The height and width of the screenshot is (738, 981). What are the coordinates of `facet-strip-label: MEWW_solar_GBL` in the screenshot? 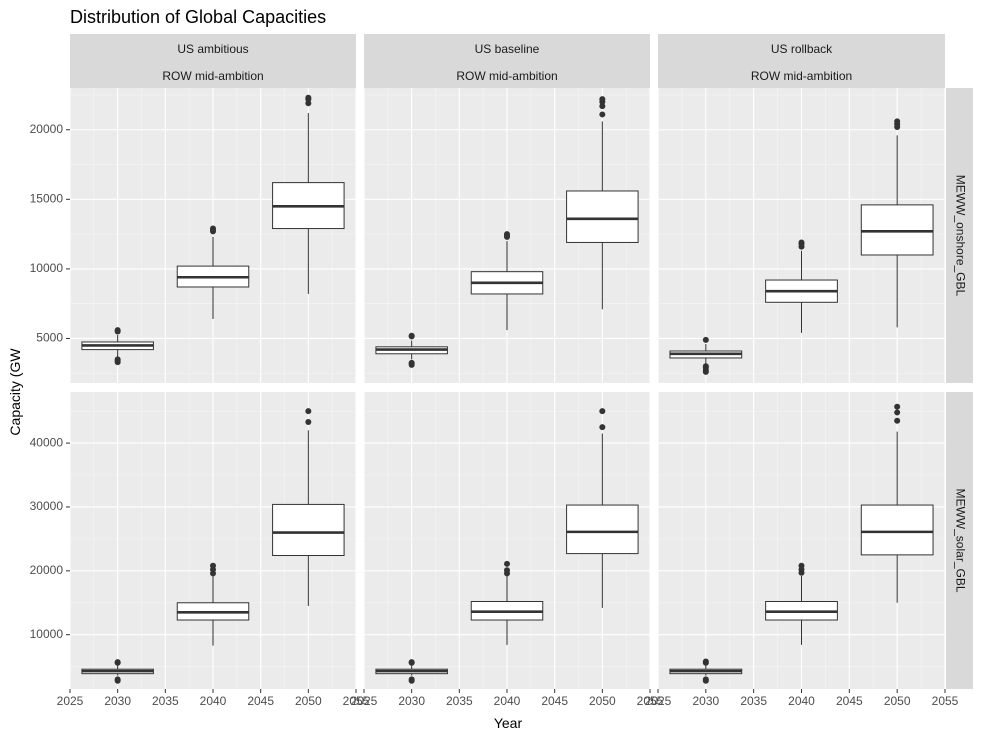 It's located at (960, 540).